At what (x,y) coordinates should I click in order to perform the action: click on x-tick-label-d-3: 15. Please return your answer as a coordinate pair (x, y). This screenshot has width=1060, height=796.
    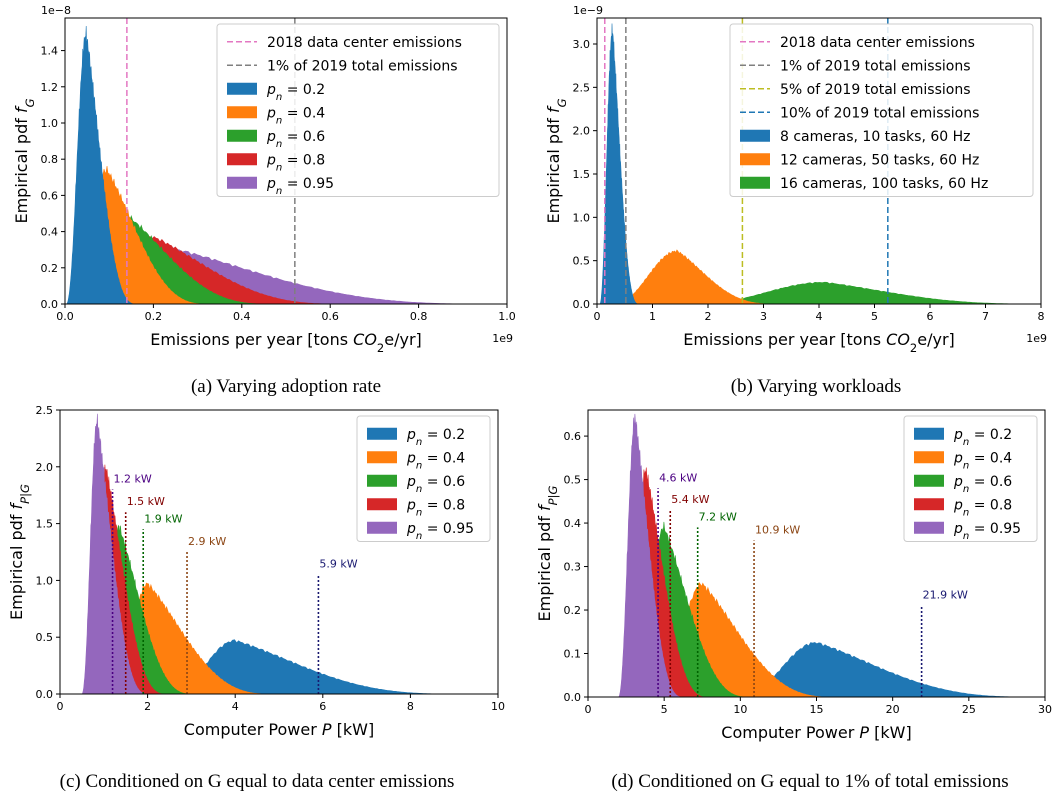
    Looking at the image, I should click on (817, 709).